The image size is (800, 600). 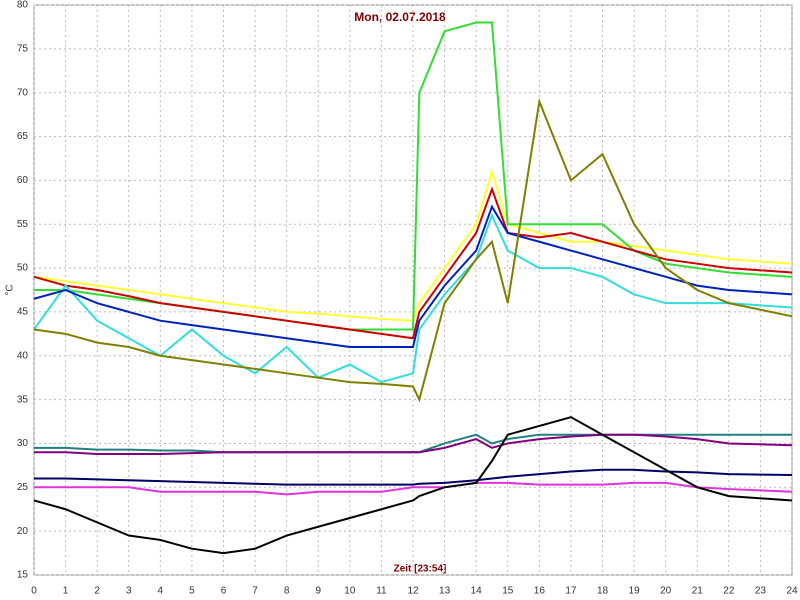 I want to click on y-tick-label: 60, so click(x=23, y=180).